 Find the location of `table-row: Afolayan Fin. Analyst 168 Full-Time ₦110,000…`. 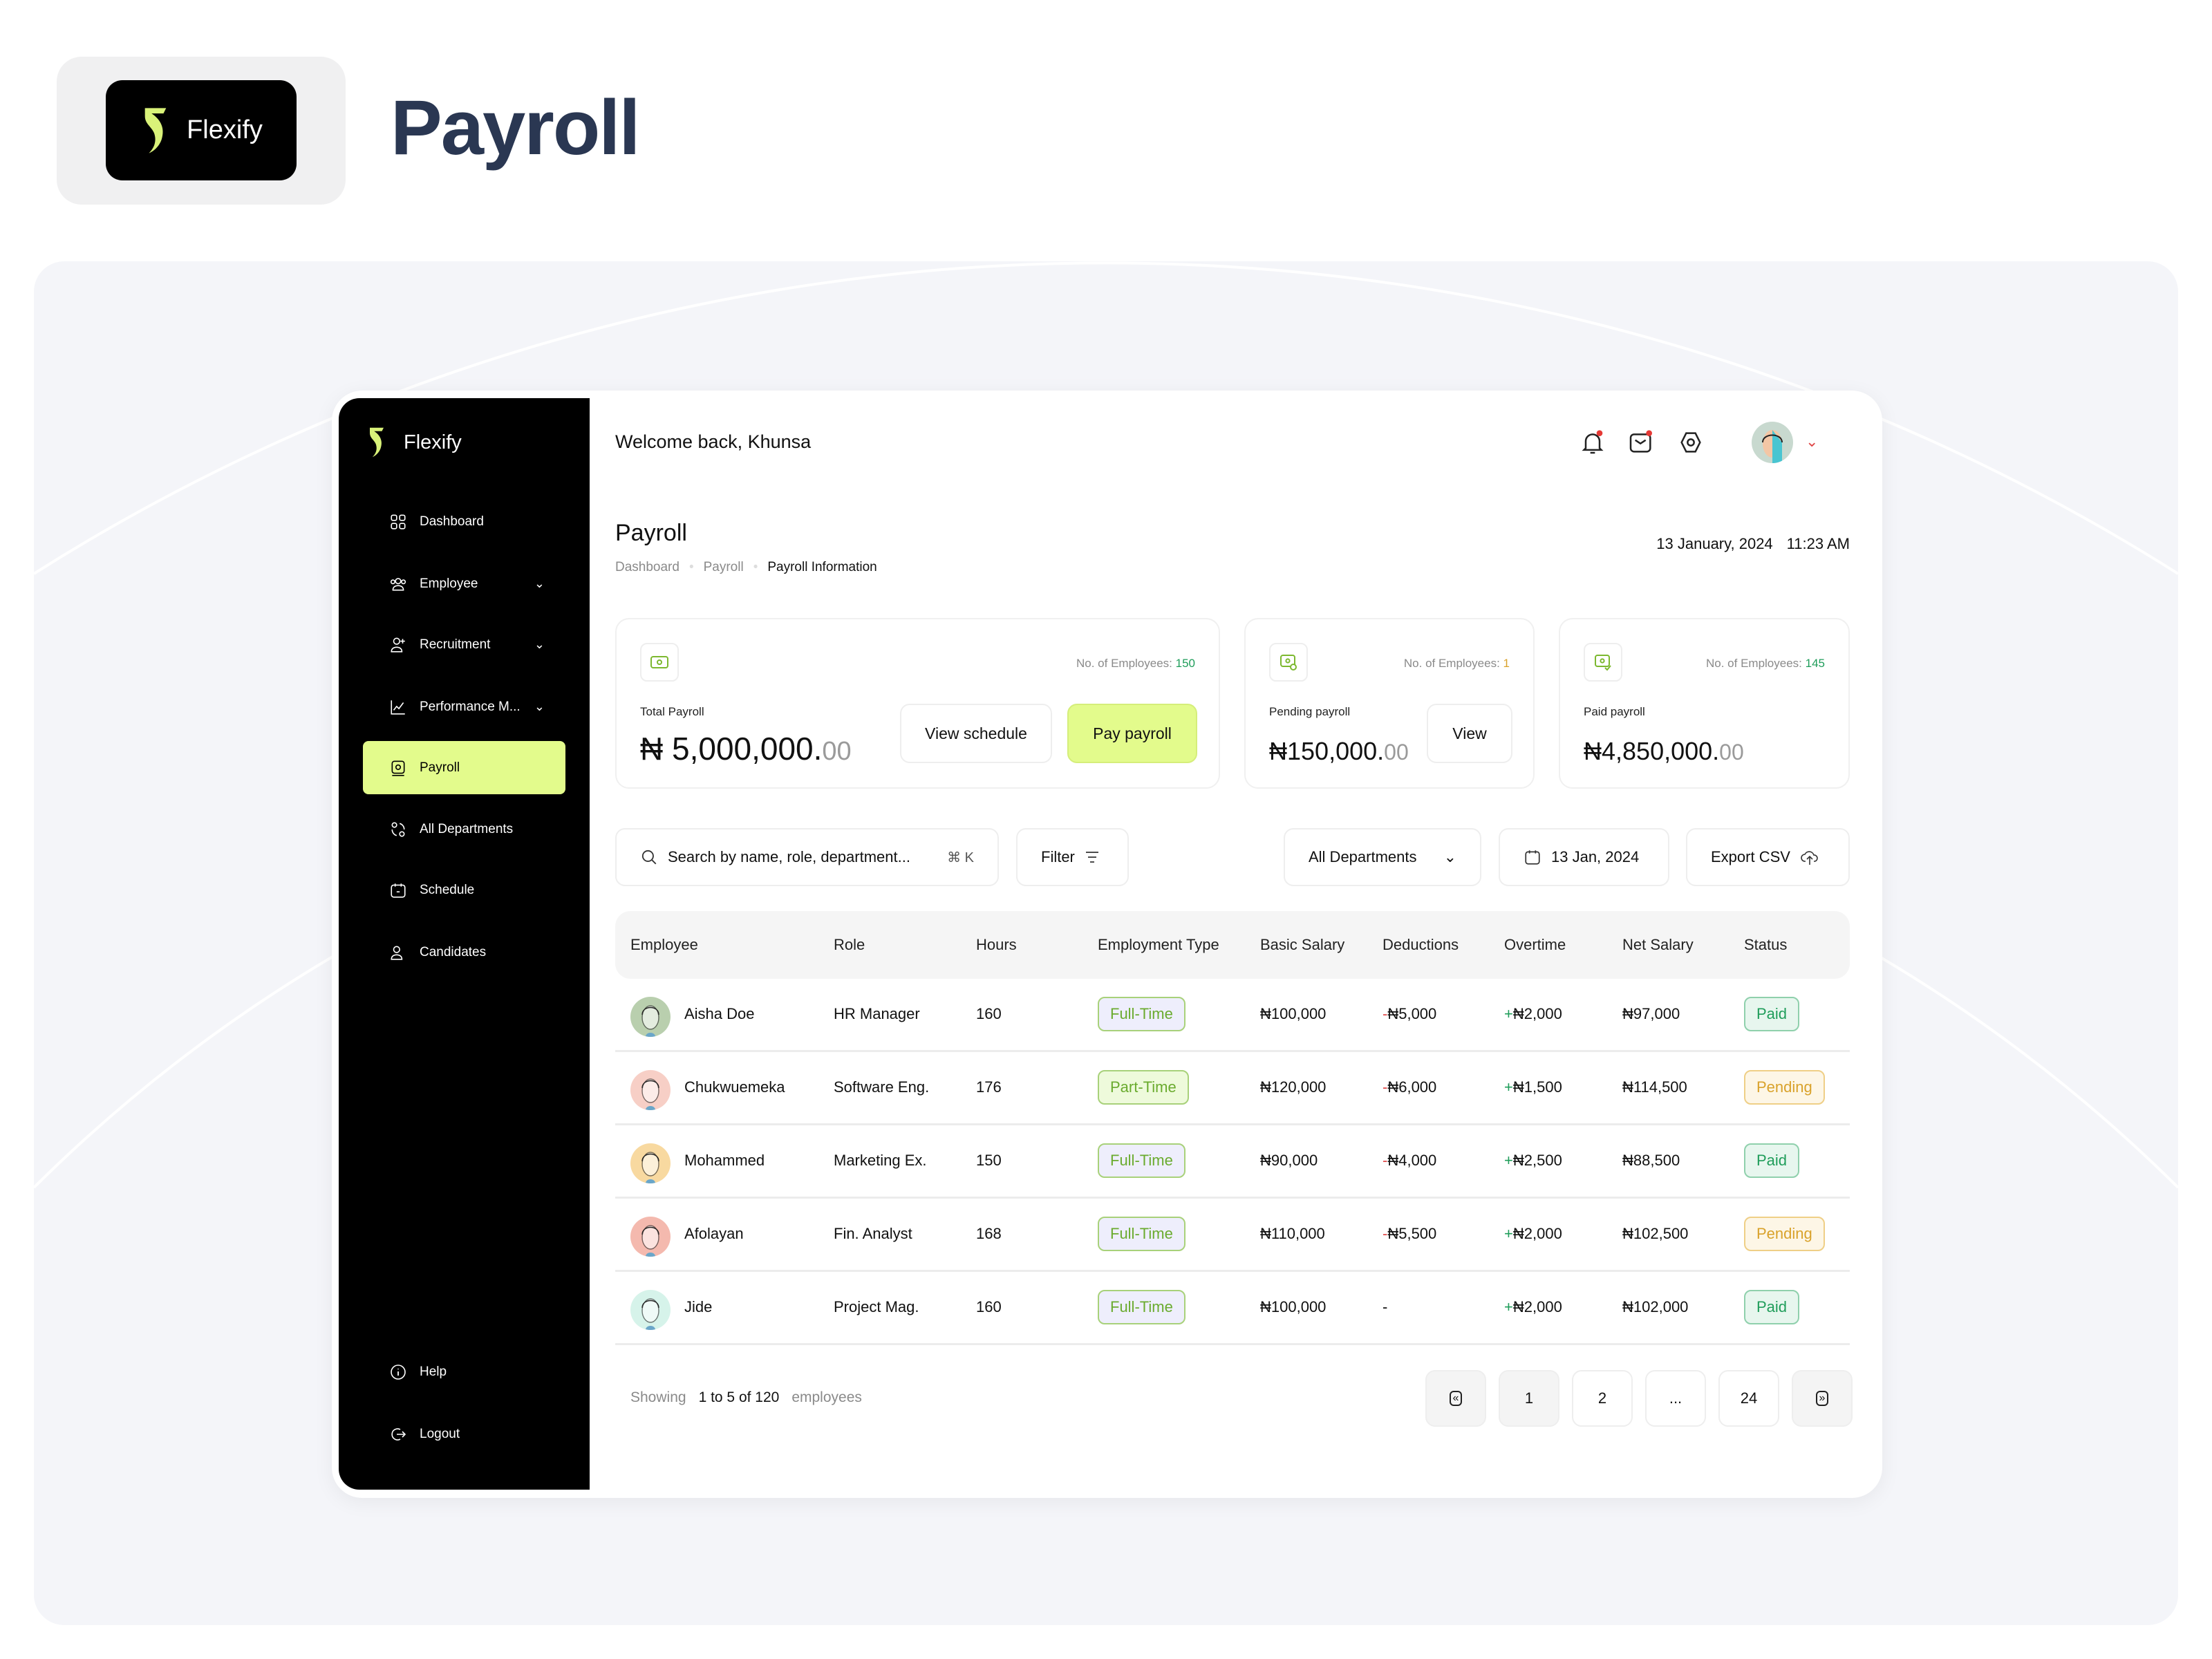

table-row: Afolayan Fin. Analyst 168 Full-Time ₦110,000… is located at coordinates (1232, 1235).